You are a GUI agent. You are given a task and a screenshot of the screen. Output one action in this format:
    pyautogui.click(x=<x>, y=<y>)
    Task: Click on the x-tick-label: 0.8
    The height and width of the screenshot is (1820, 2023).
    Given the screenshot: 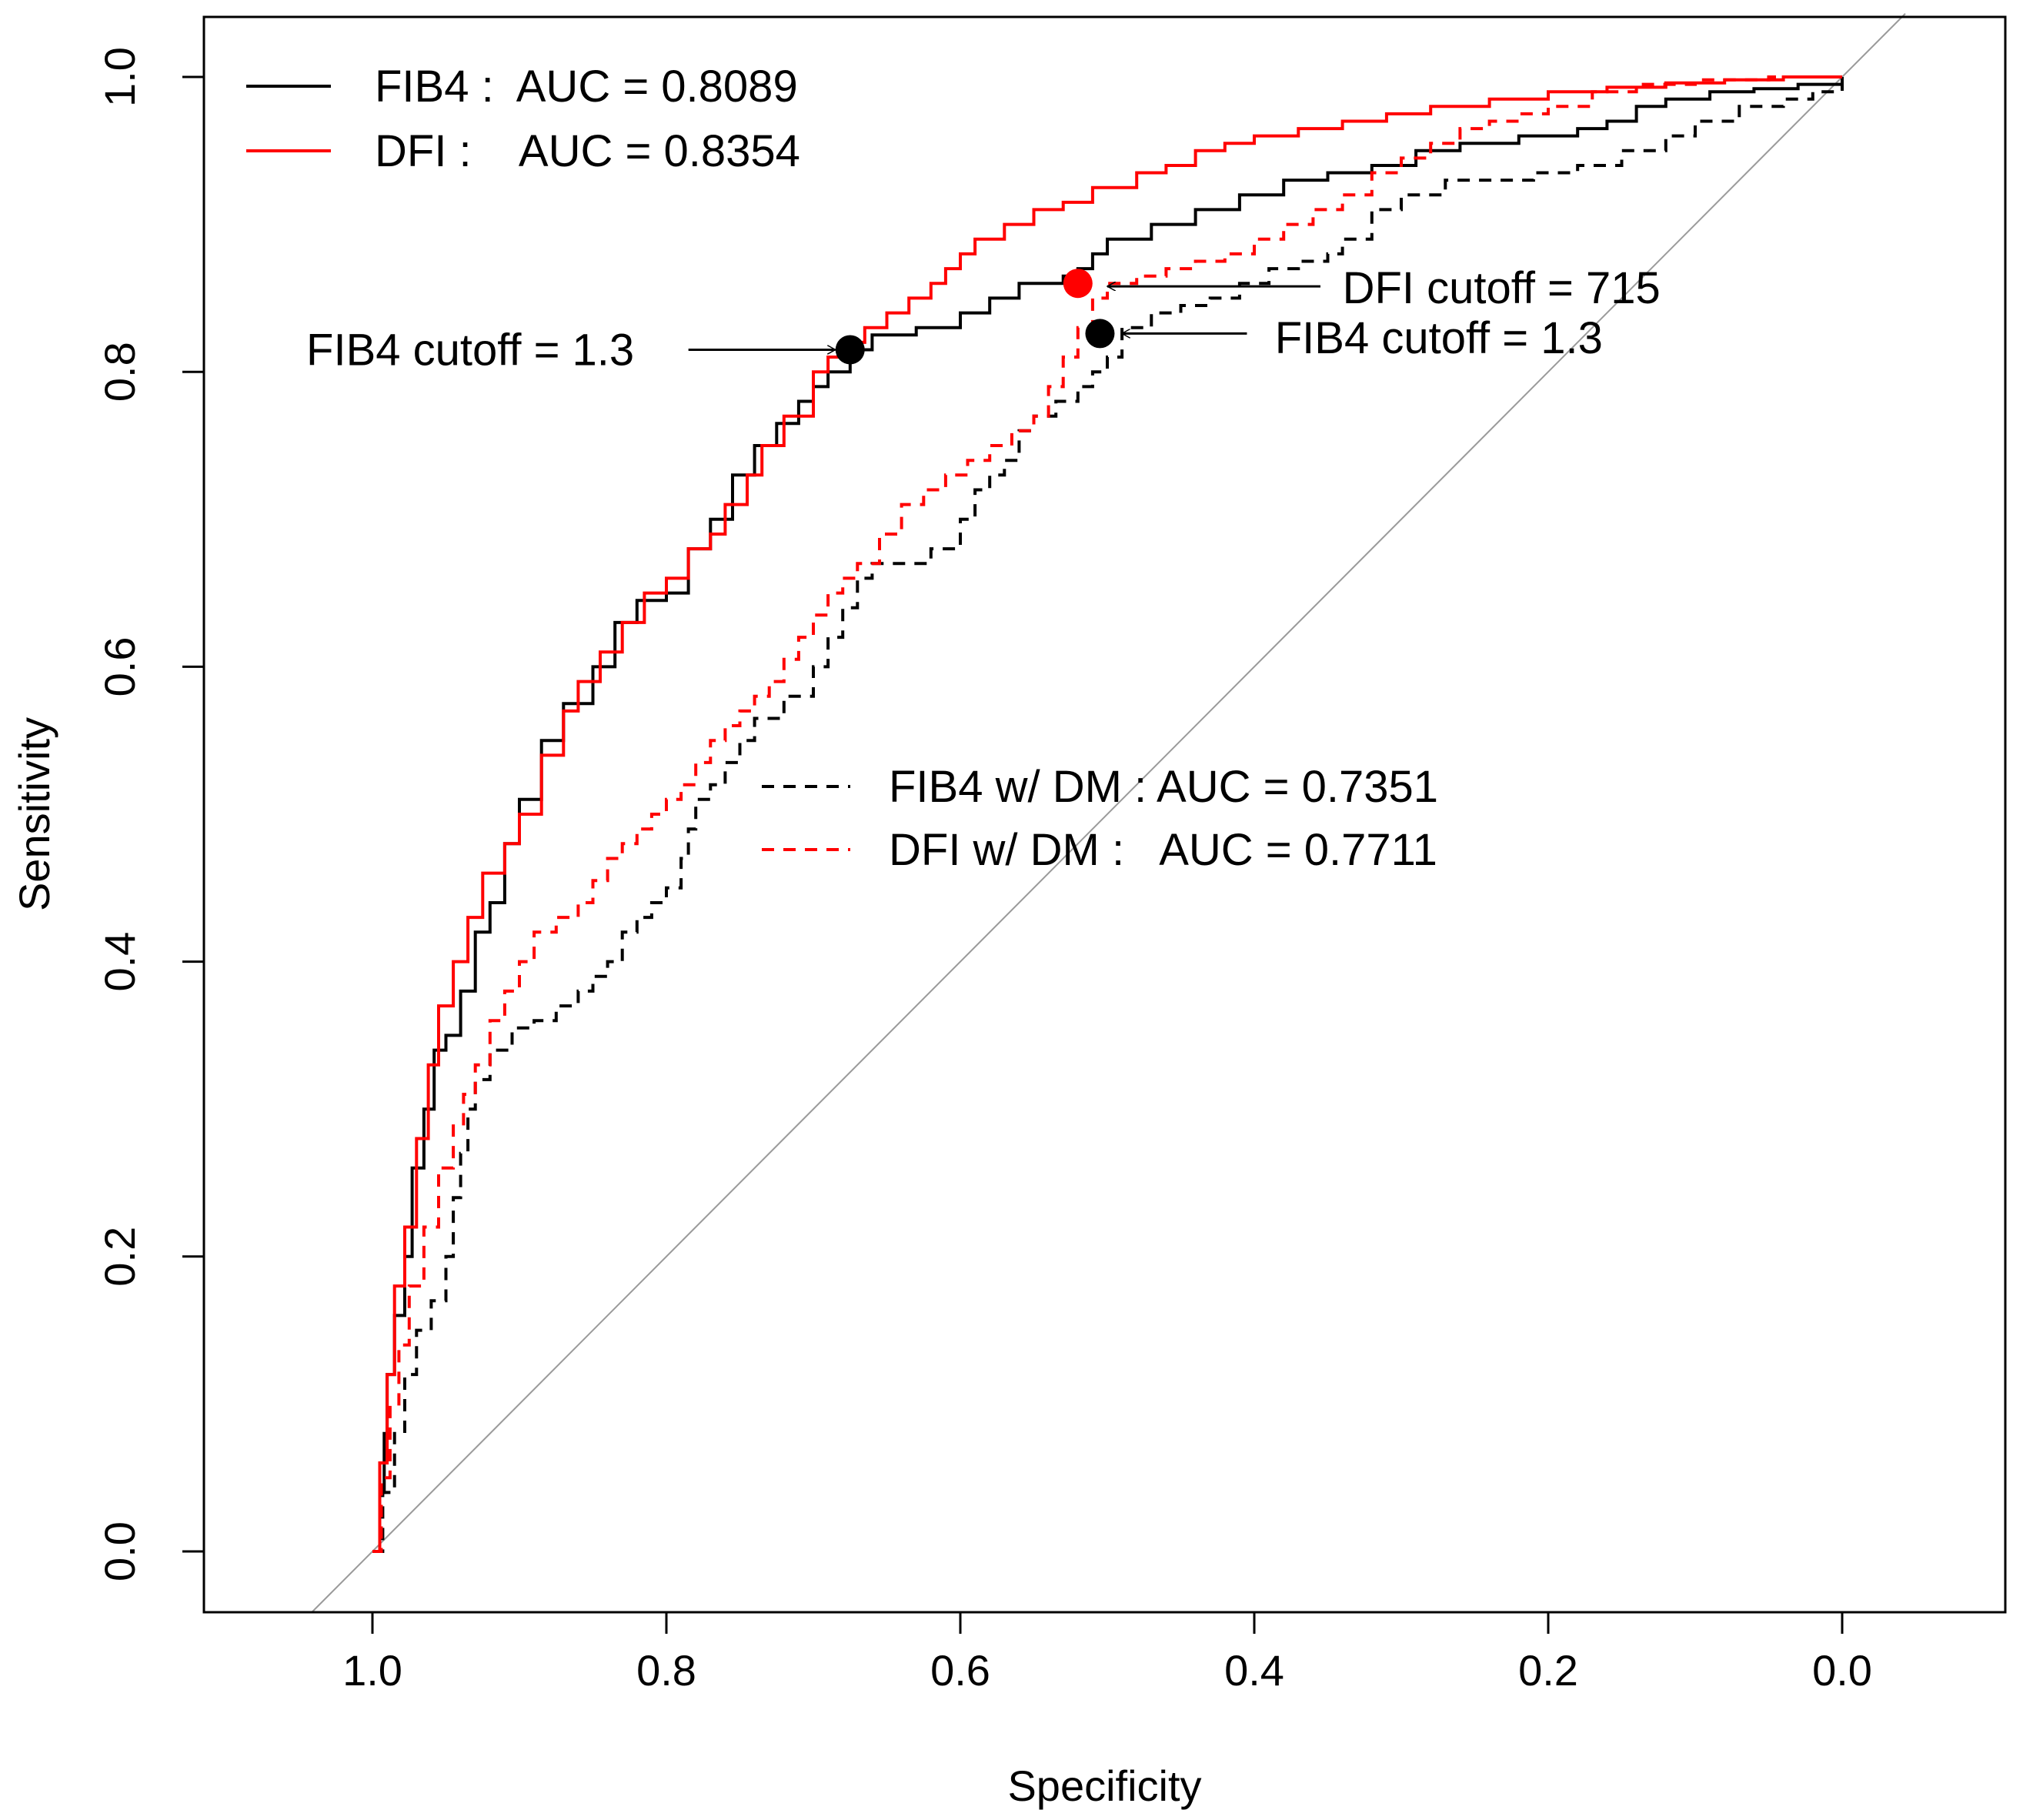 What is the action you would take?
    pyautogui.click(x=666, y=1671)
    